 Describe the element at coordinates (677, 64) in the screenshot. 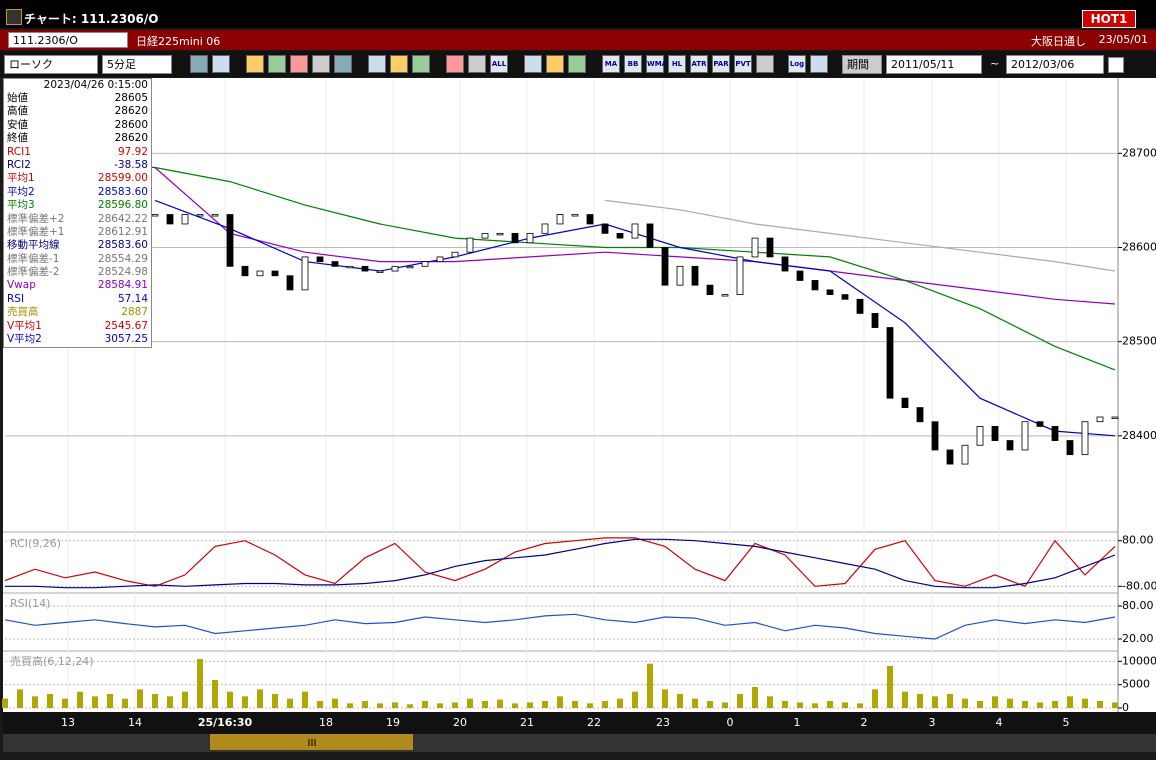

I see `toolbar-icon: HL` at that location.